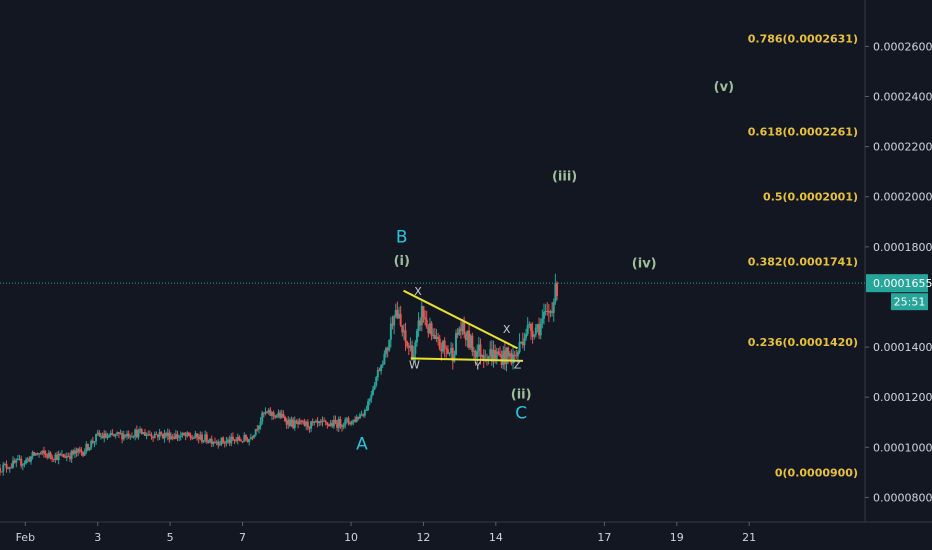  I want to click on time-tick-label: 7, so click(242, 537).